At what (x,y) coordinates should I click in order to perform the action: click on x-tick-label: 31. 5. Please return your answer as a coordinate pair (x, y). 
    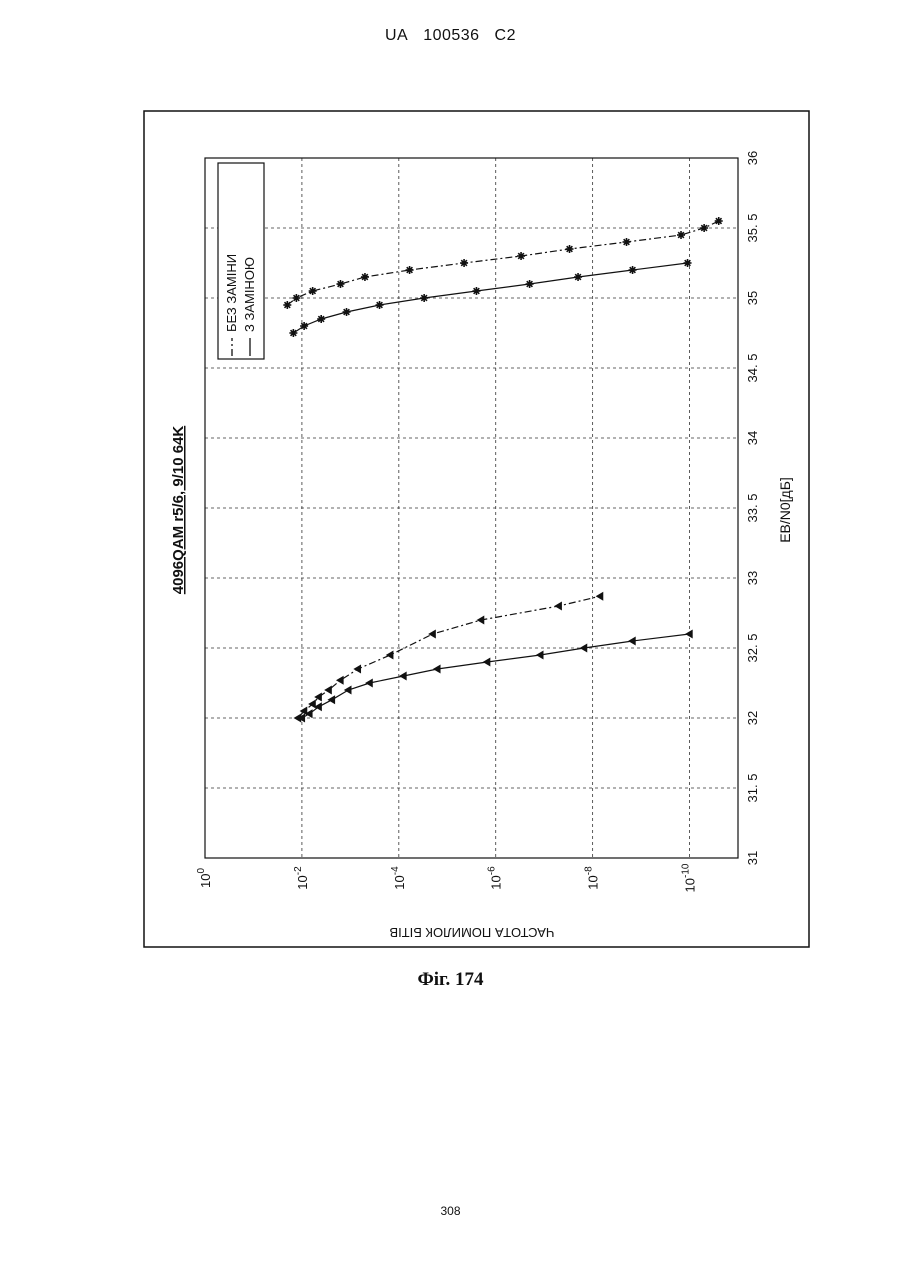
    Looking at the image, I should click on (752, 788).